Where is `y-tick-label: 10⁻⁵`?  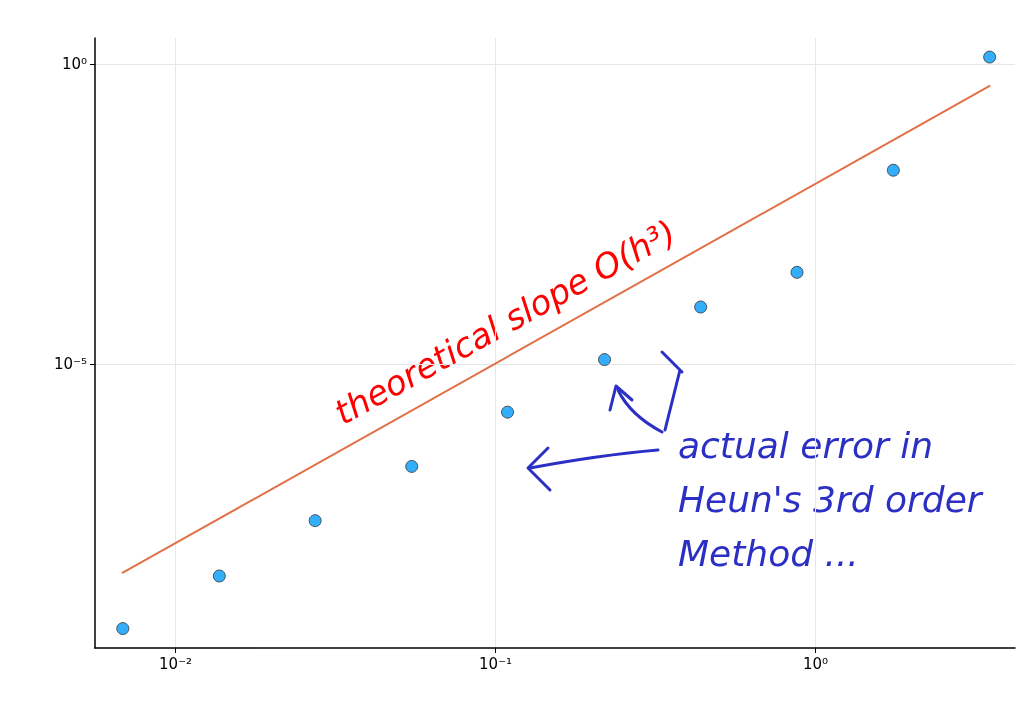 y-tick-label: 10⁻⁵ is located at coordinates (70, 364).